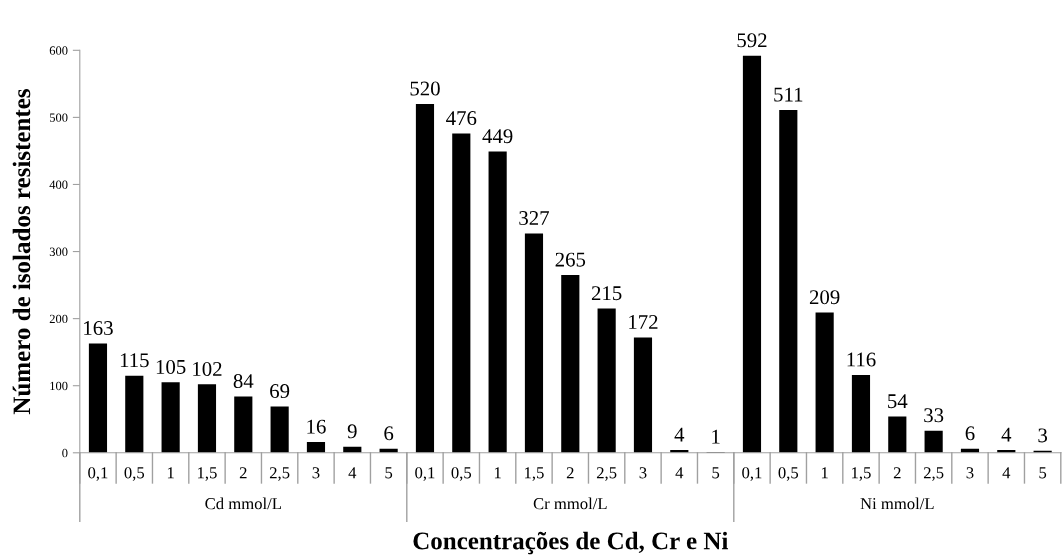  What do you see at coordinates (897, 503) in the screenshot?
I see `text: Ni mmol/L` at bounding box center [897, 503].